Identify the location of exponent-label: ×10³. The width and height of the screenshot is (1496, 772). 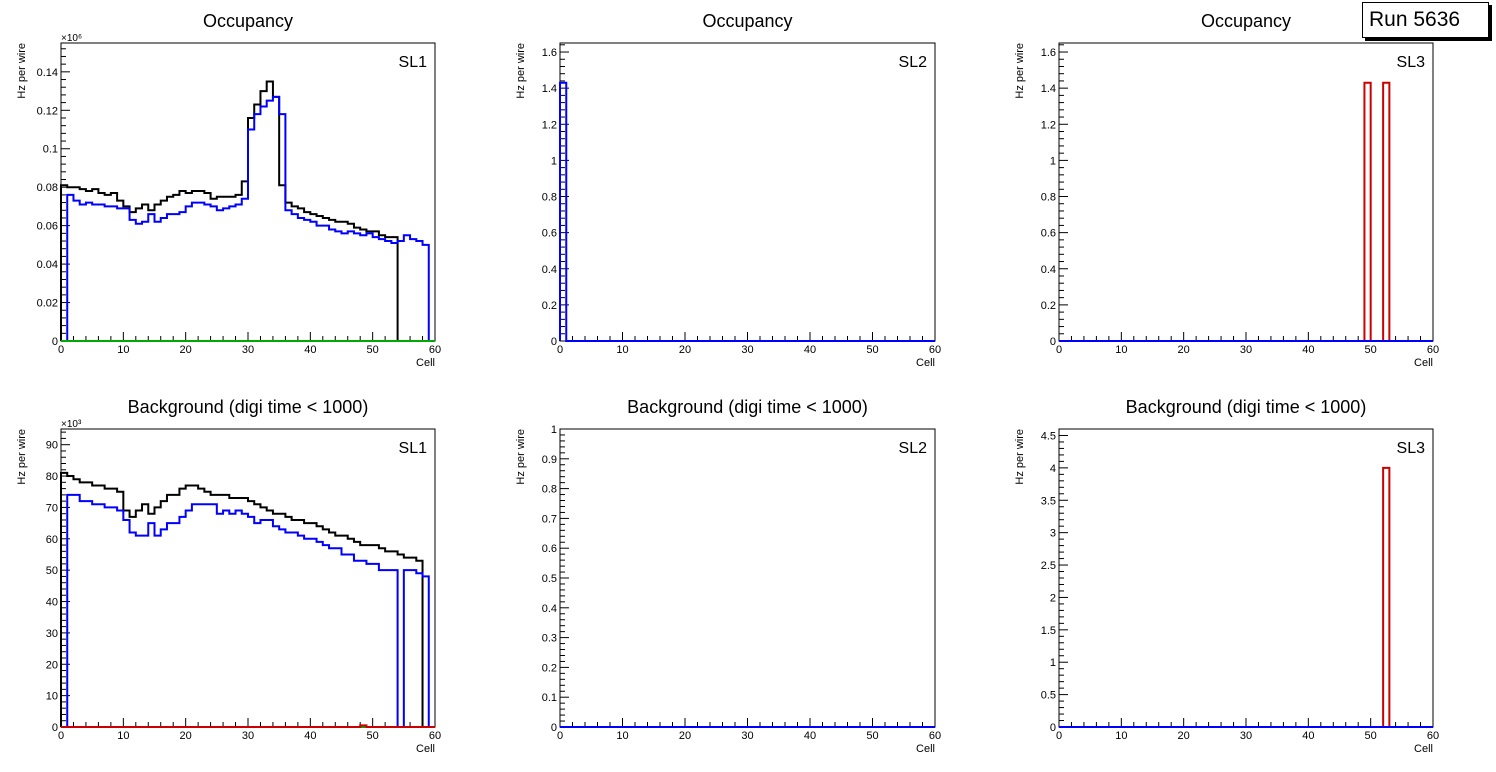
(71, 424).